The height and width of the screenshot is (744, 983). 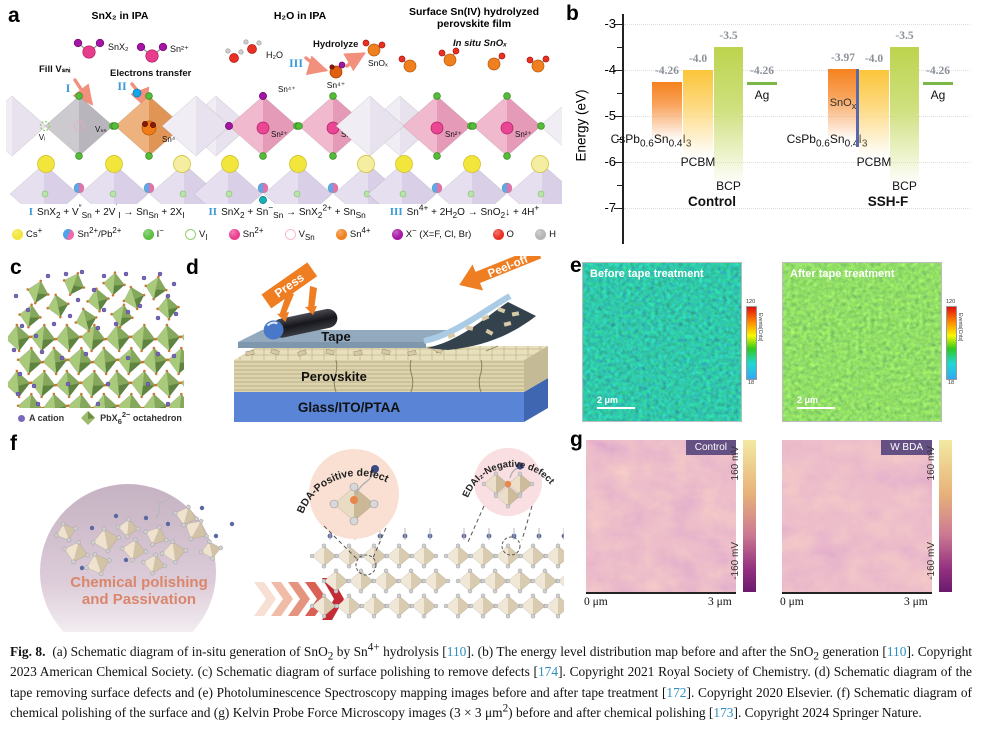 I want to click on energy-value: -3.5, so click(x=904, y=36).